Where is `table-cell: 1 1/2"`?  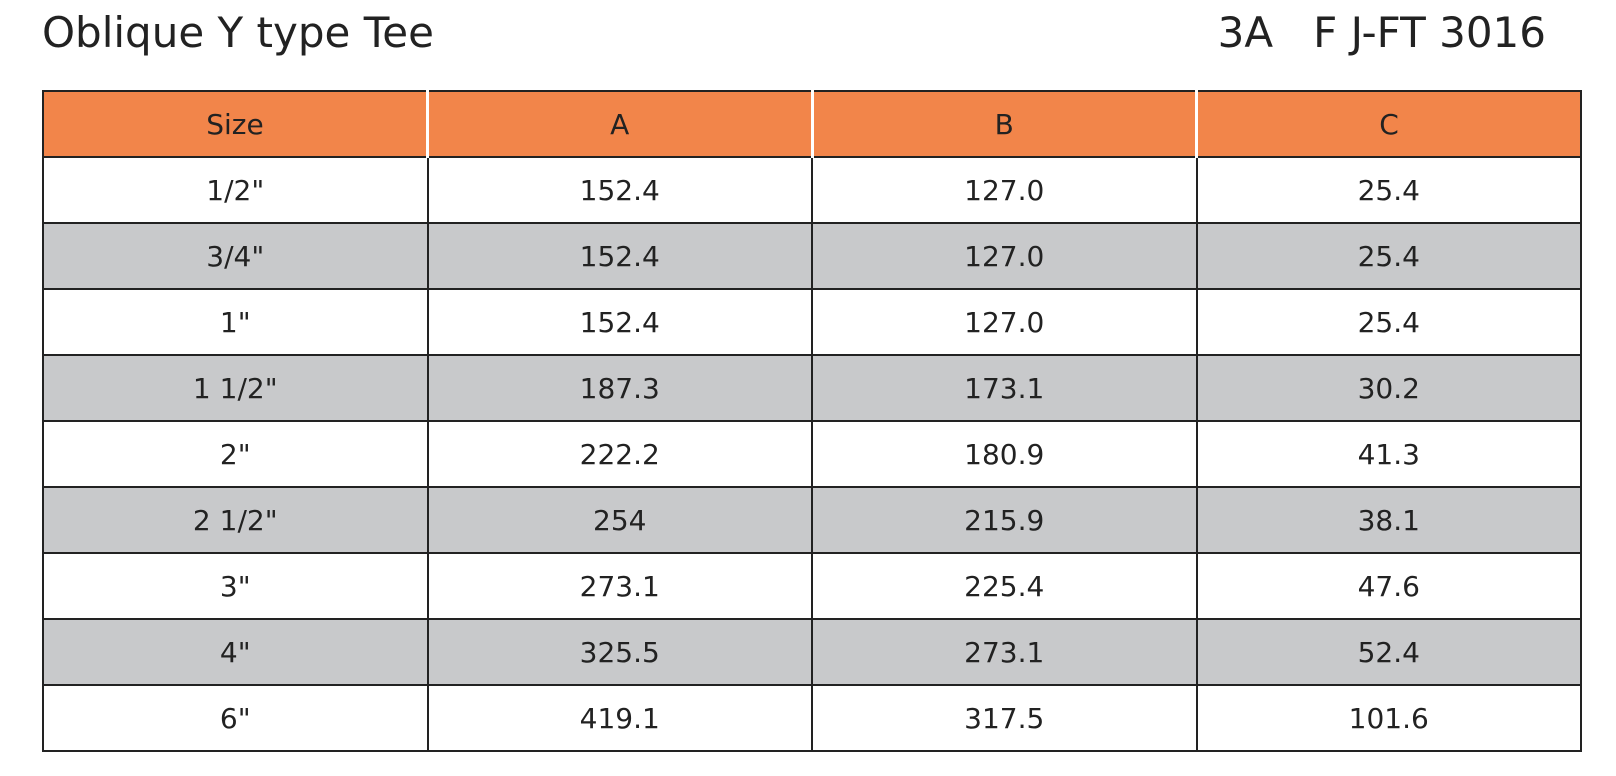
table-cell: 1 1/2" is located at coordinates (235, 388).